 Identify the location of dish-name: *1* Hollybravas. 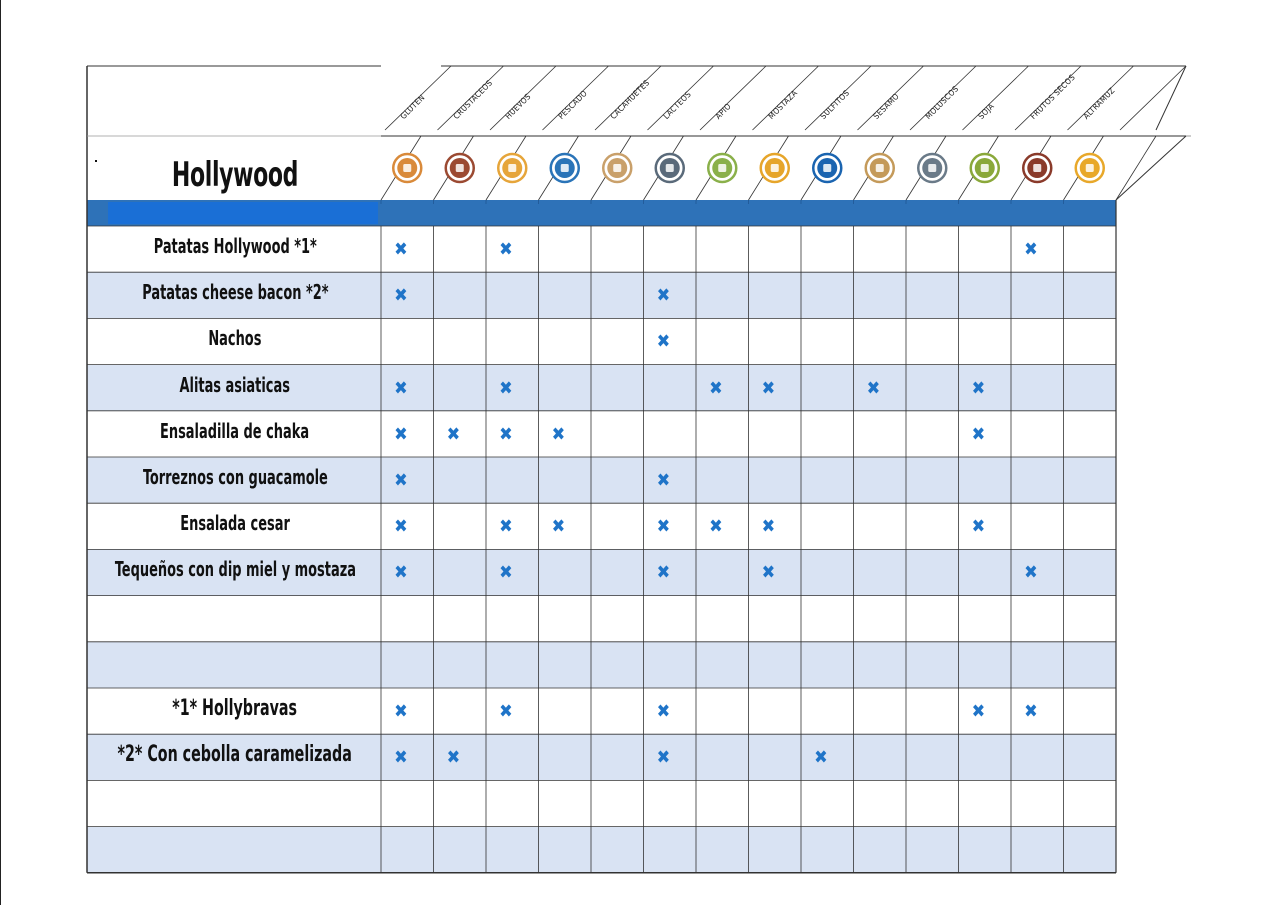
(235, 708).